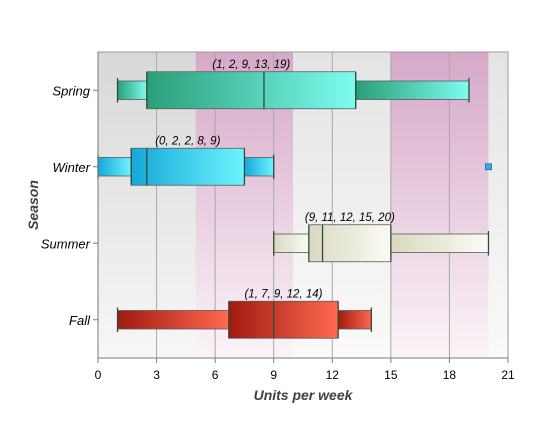 The height and width of the screenshot is (446, 550). Describe the element at coordinates (350, 218) in the screenshot. I see `box-label: (9, 11, 12, 15, 20)` at that location.